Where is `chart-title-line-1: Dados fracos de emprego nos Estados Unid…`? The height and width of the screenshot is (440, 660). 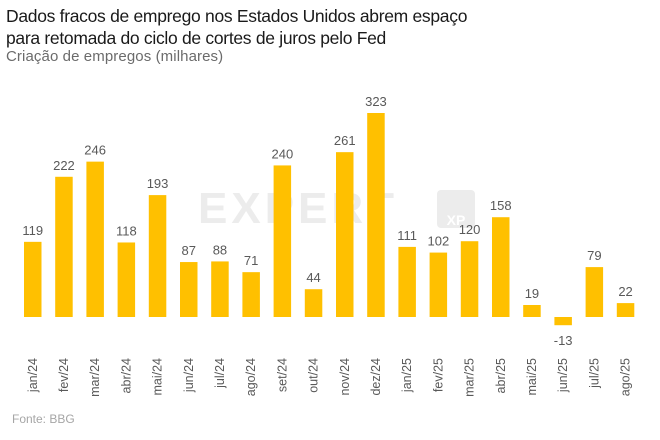 chart-title-line-1: Dados fracos de emprego nos Estados Unid… is located at coordinates (237, 16).